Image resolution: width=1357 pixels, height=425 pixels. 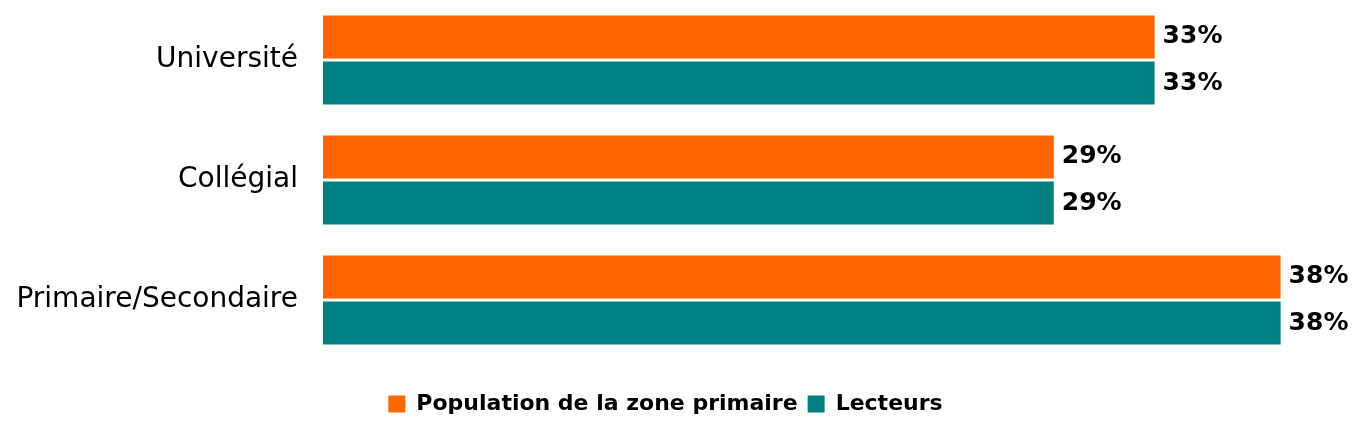 I want to click on legend-label: Lecteurs, so click(x=889, y=402).